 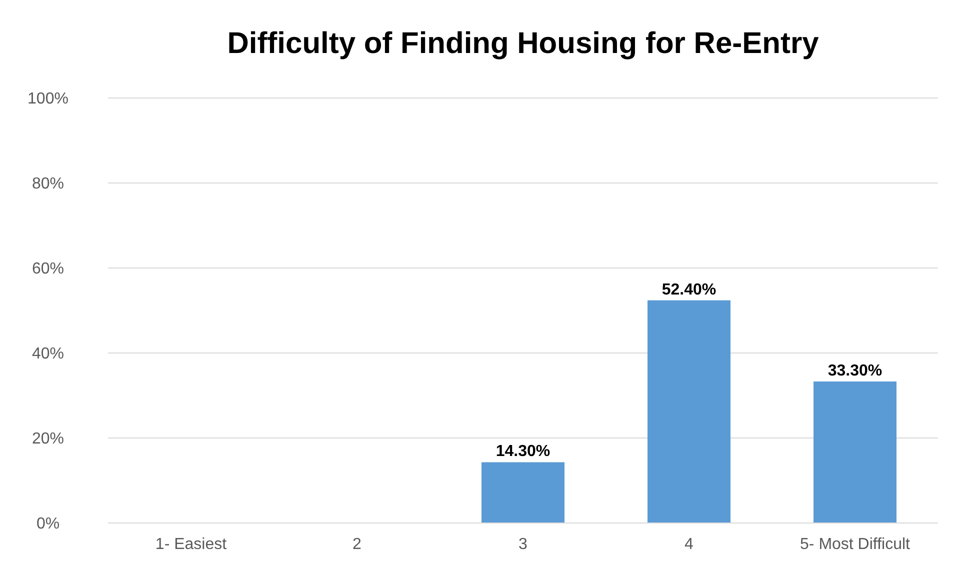 What do you see at coordinates (855, 544) in the screenshot?
I see `x-tick-label: 5- Most Difficult` at bounding box center [855, 544].